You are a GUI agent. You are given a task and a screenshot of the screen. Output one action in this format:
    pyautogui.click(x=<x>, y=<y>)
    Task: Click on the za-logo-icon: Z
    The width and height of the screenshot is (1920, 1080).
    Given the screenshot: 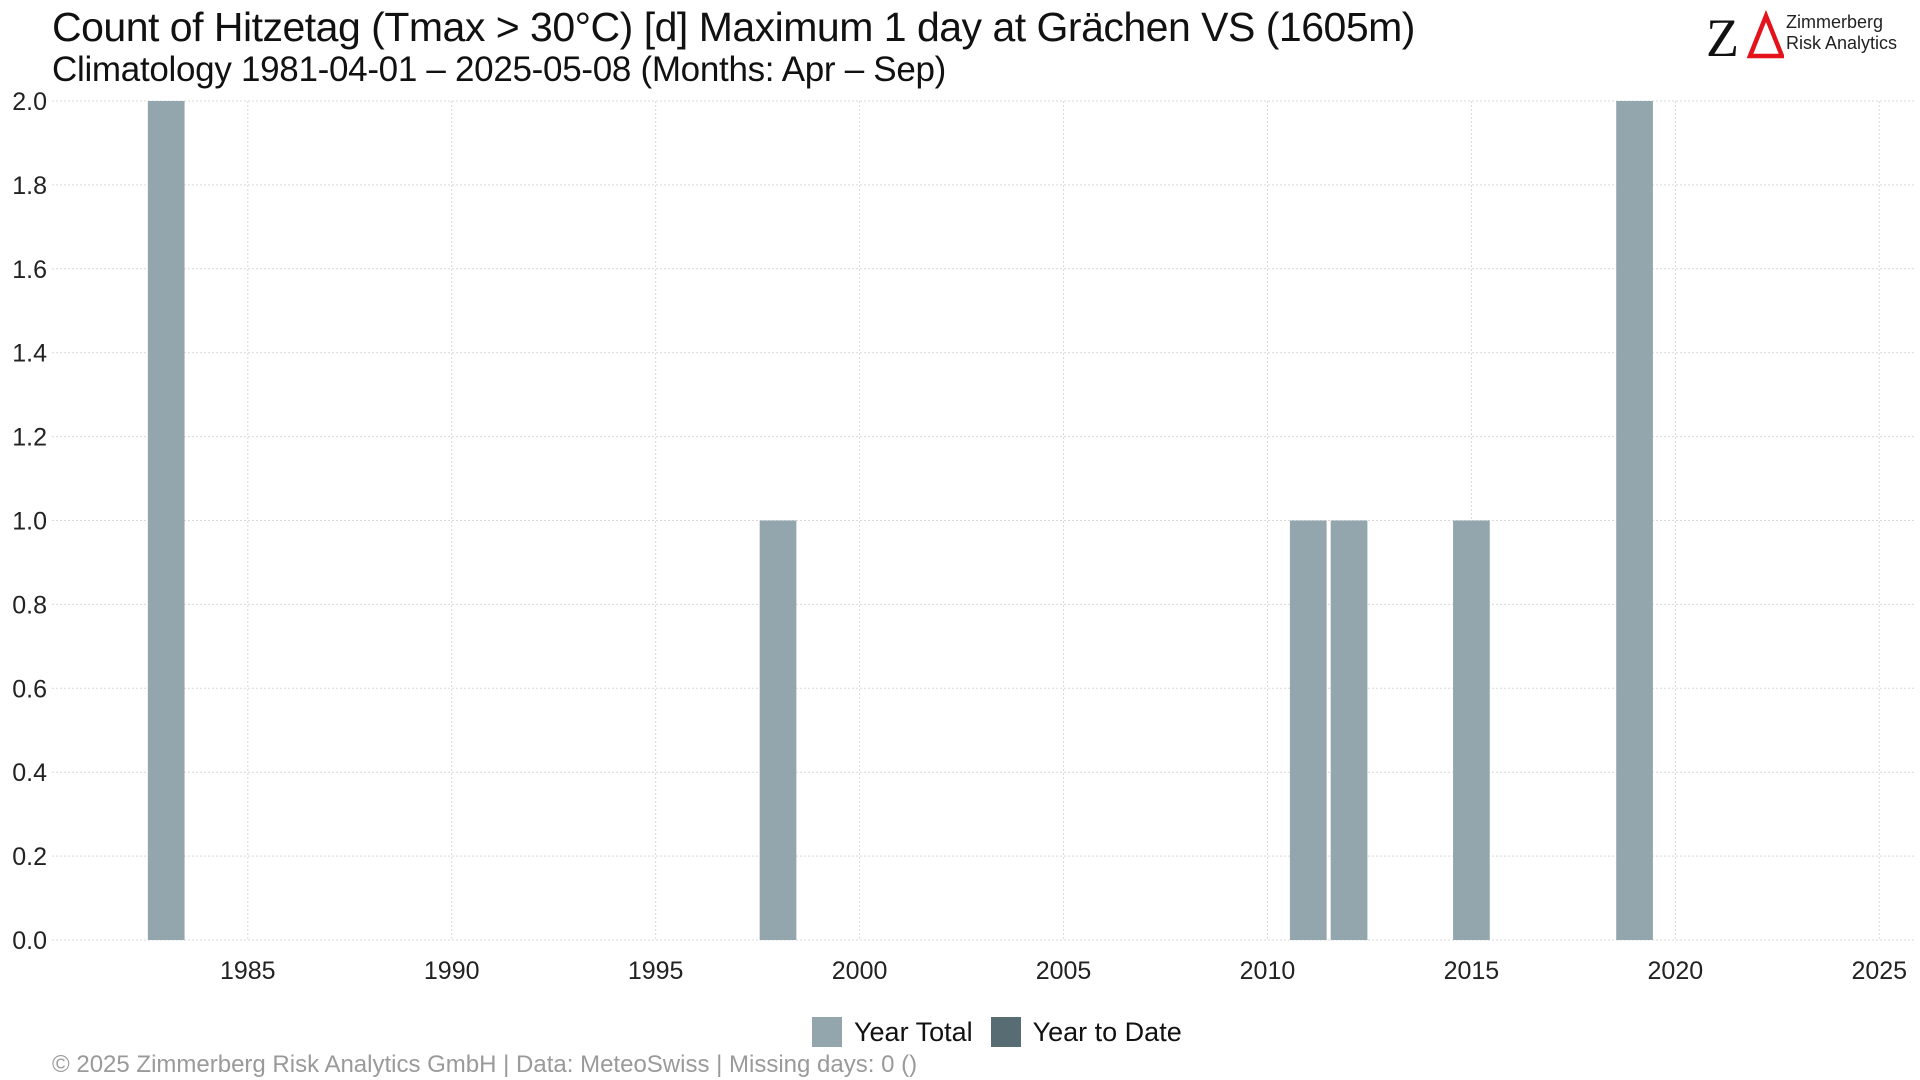 What is the action you would take?
    pyautogui.click(x=1745, y=36)
    